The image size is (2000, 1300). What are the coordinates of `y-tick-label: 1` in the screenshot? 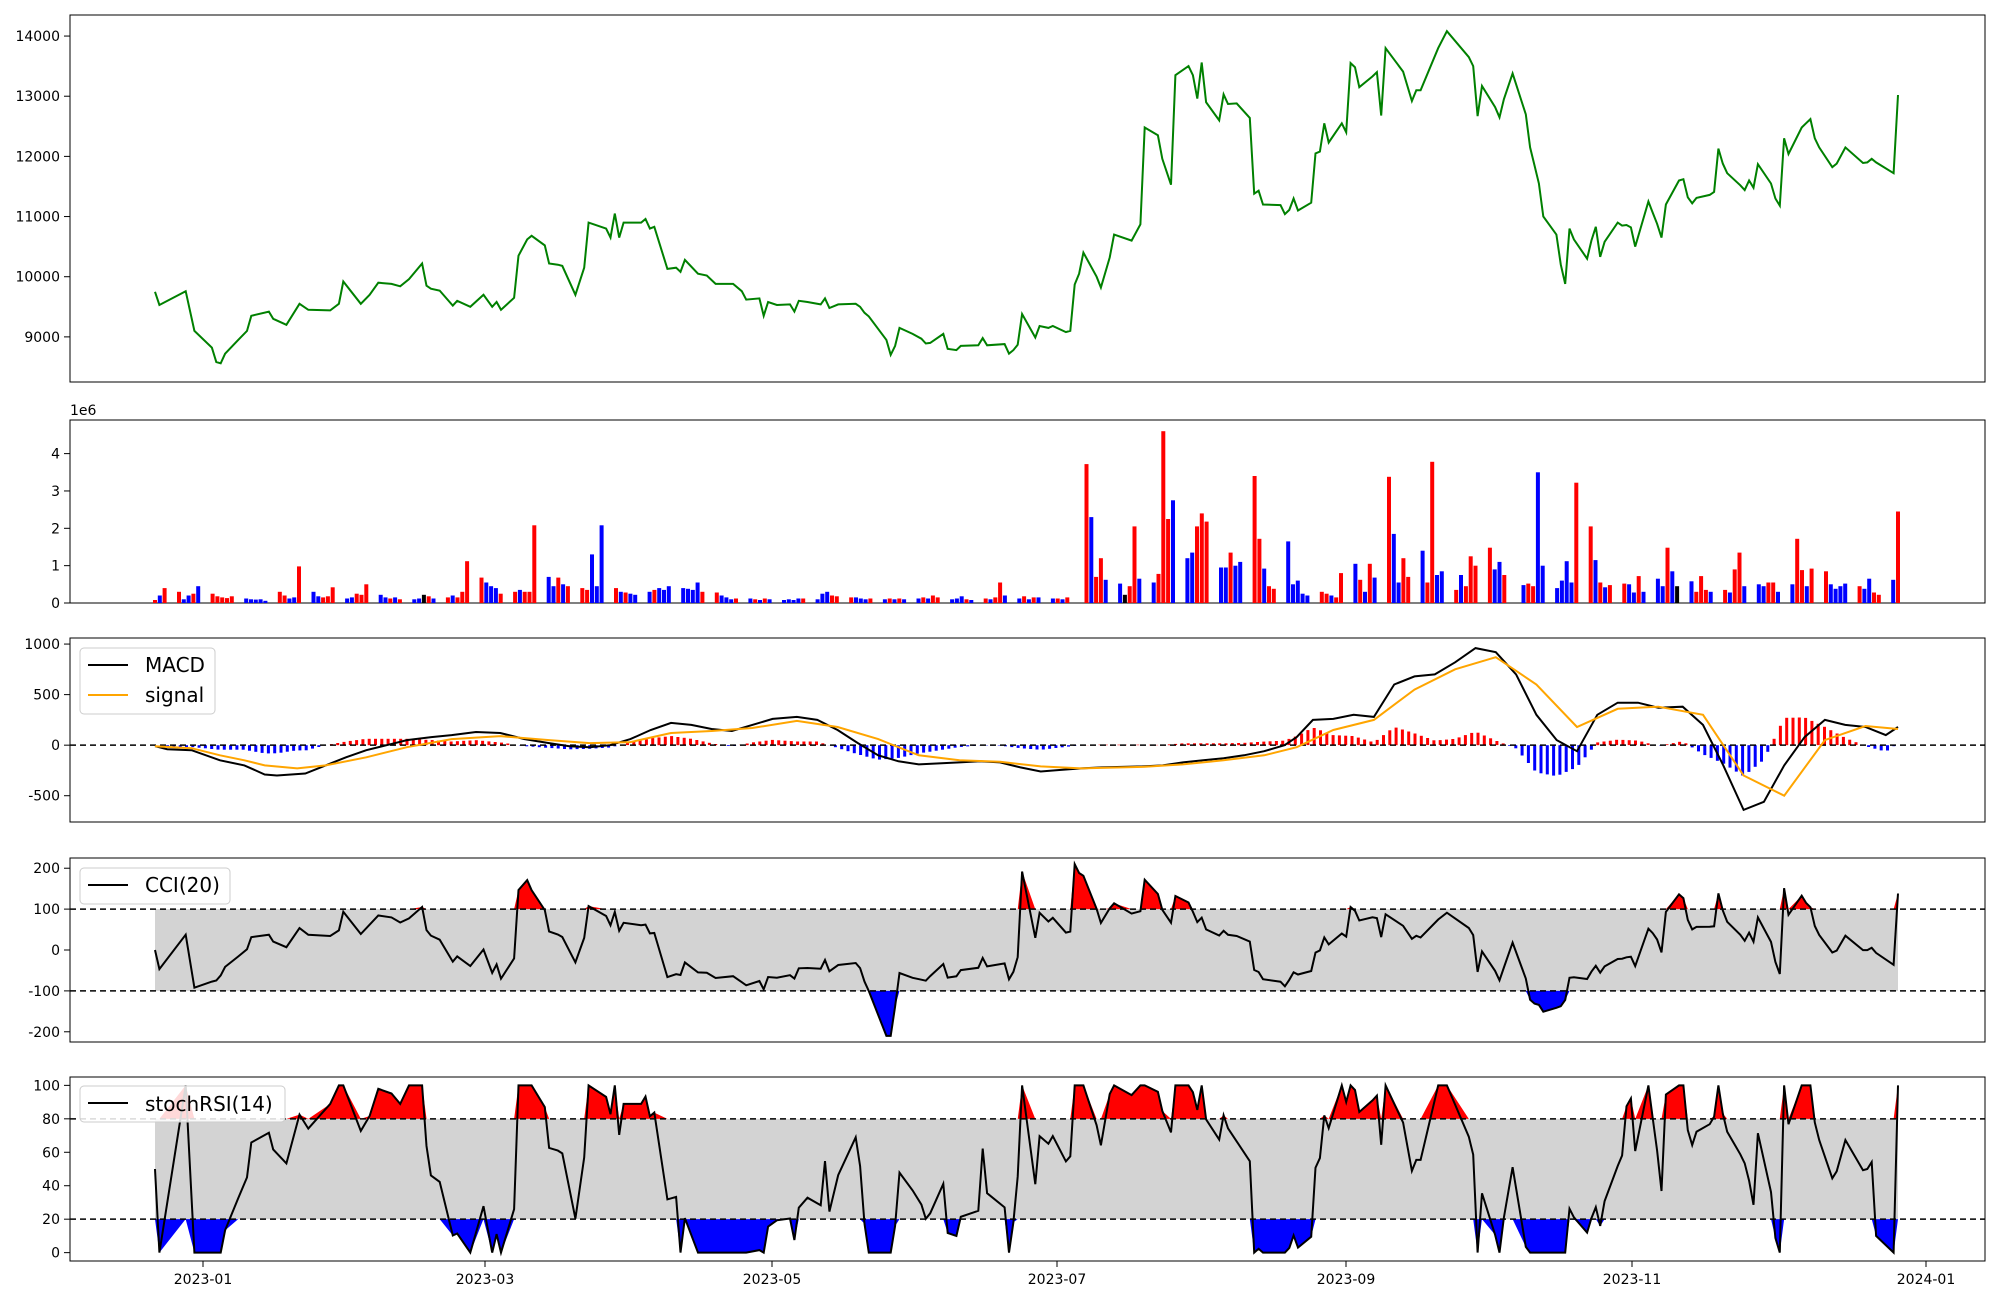 It's located at (55, 567).